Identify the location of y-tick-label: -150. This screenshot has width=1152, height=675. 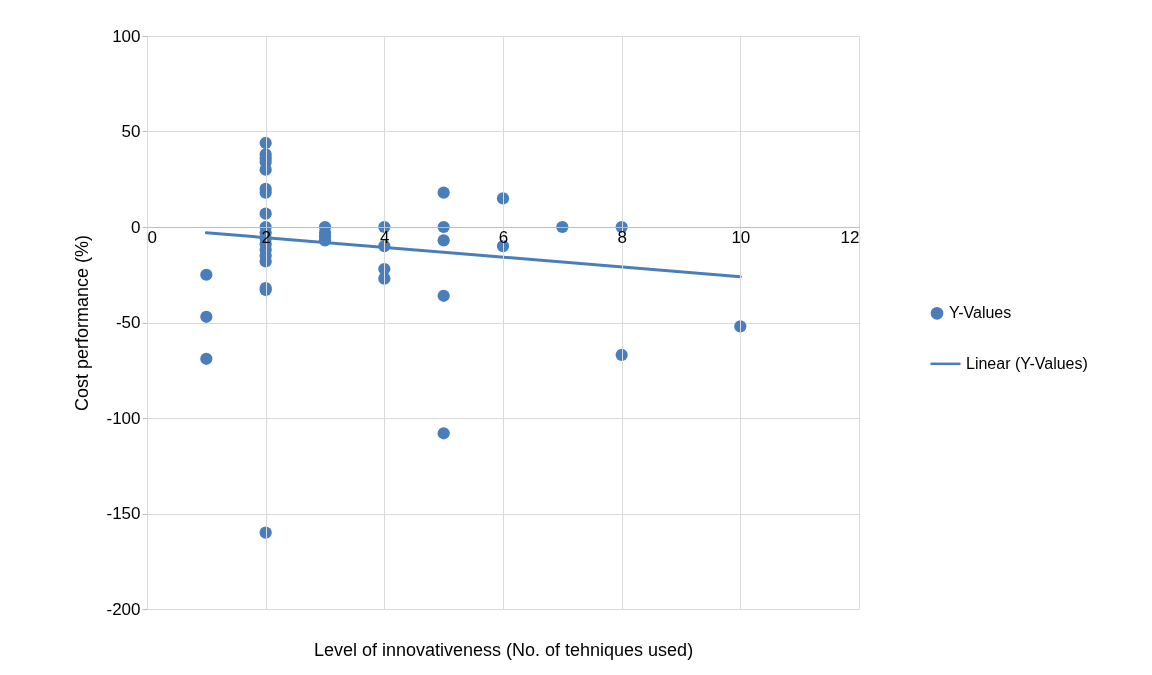
(123, 513).